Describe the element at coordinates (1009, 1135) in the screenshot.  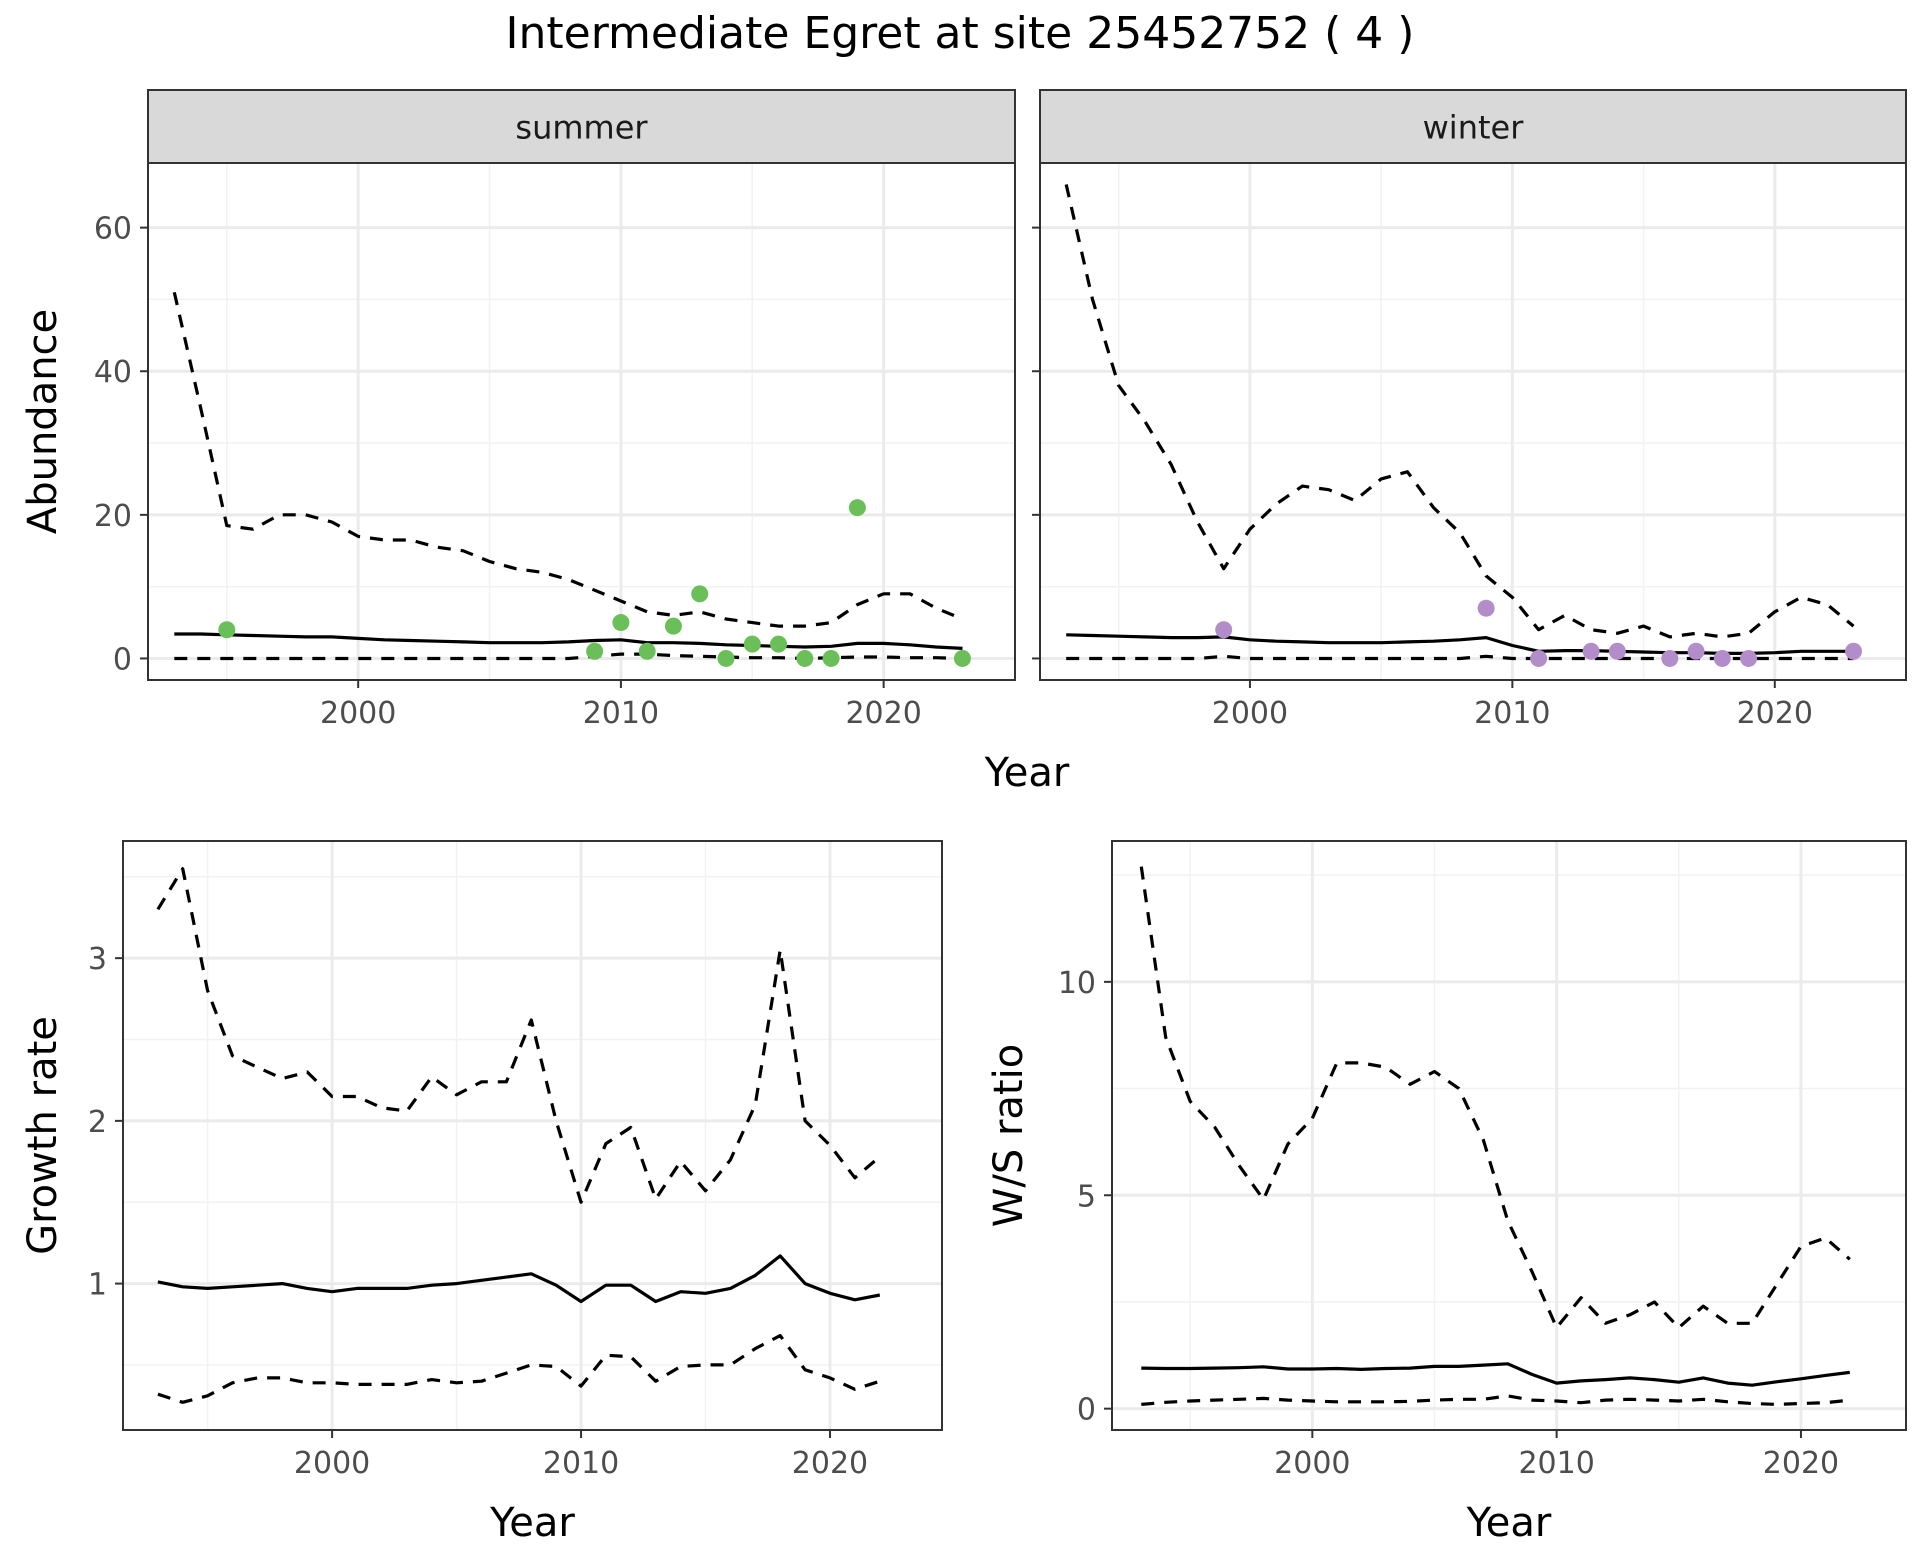
I see `y-axis-title-ratio: W/S ratio` at that location.